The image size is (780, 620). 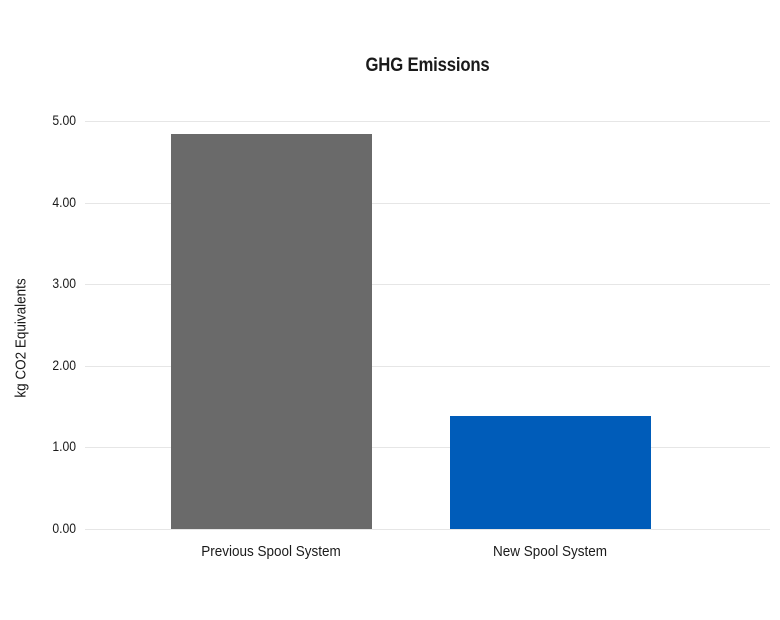 I want to click on y-tick-label: 0.00, so click(x=64, y=528).